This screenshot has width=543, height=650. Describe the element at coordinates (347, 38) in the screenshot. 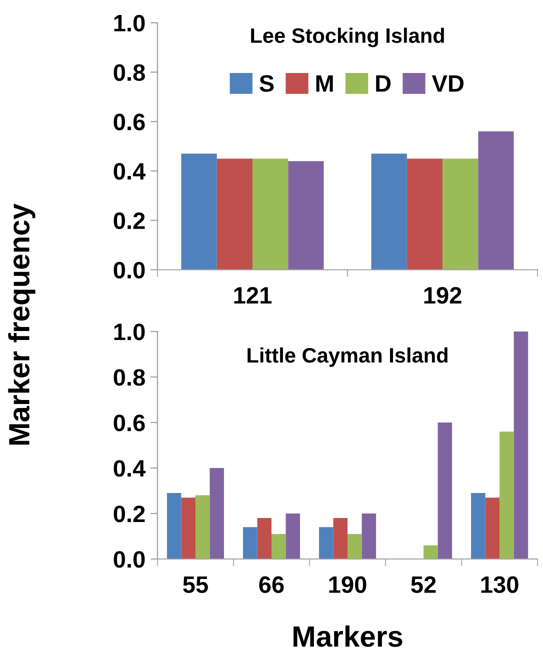

I see `chart-title: Lee Stocking Island` at that location.